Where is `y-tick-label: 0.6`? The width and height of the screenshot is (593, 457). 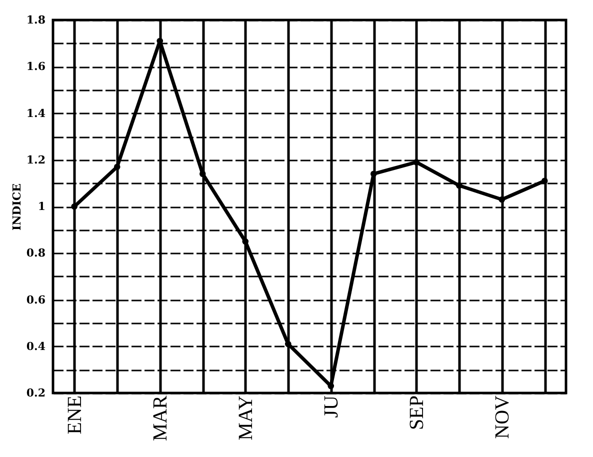 y-tick-label: 0.6 is located at coordinates (36, 299).